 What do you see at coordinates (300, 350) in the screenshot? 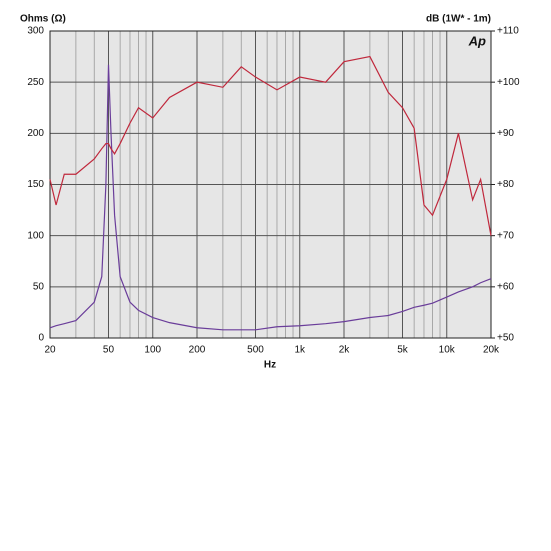
I see `x-tick-label: 1k` at bounding box center [300, 350].